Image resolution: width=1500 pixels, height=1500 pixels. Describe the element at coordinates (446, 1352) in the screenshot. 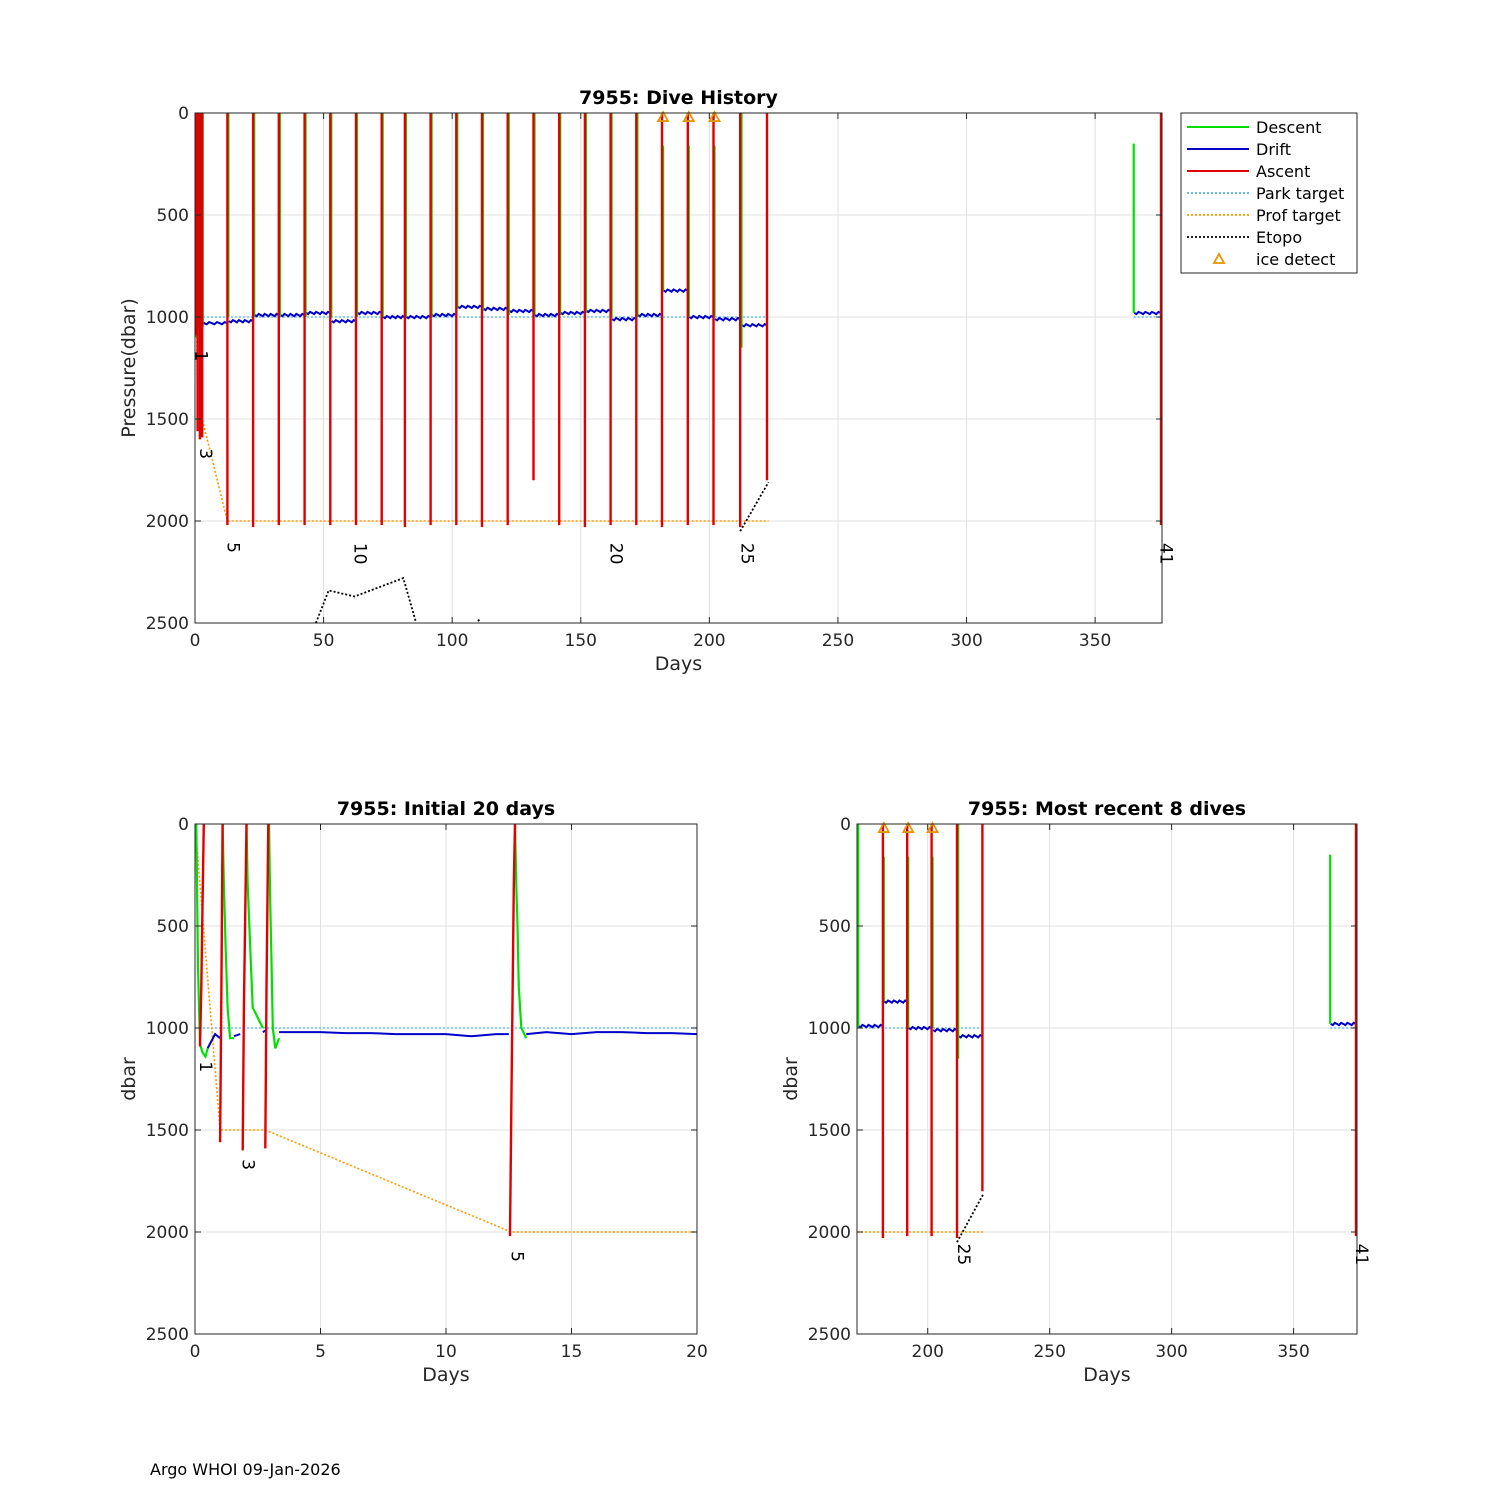

I see `x-tick-label: 10` at that location.